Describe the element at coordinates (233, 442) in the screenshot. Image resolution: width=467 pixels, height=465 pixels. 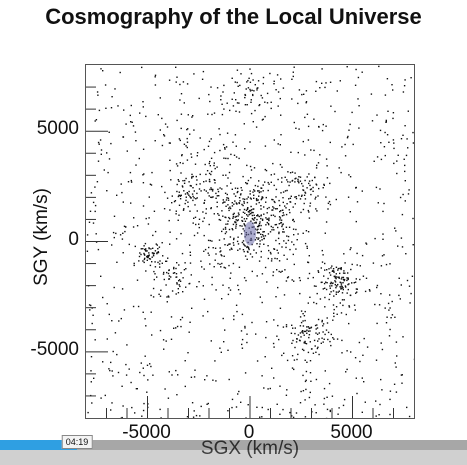
I see `video-progress-bar: 04:19` at that location.